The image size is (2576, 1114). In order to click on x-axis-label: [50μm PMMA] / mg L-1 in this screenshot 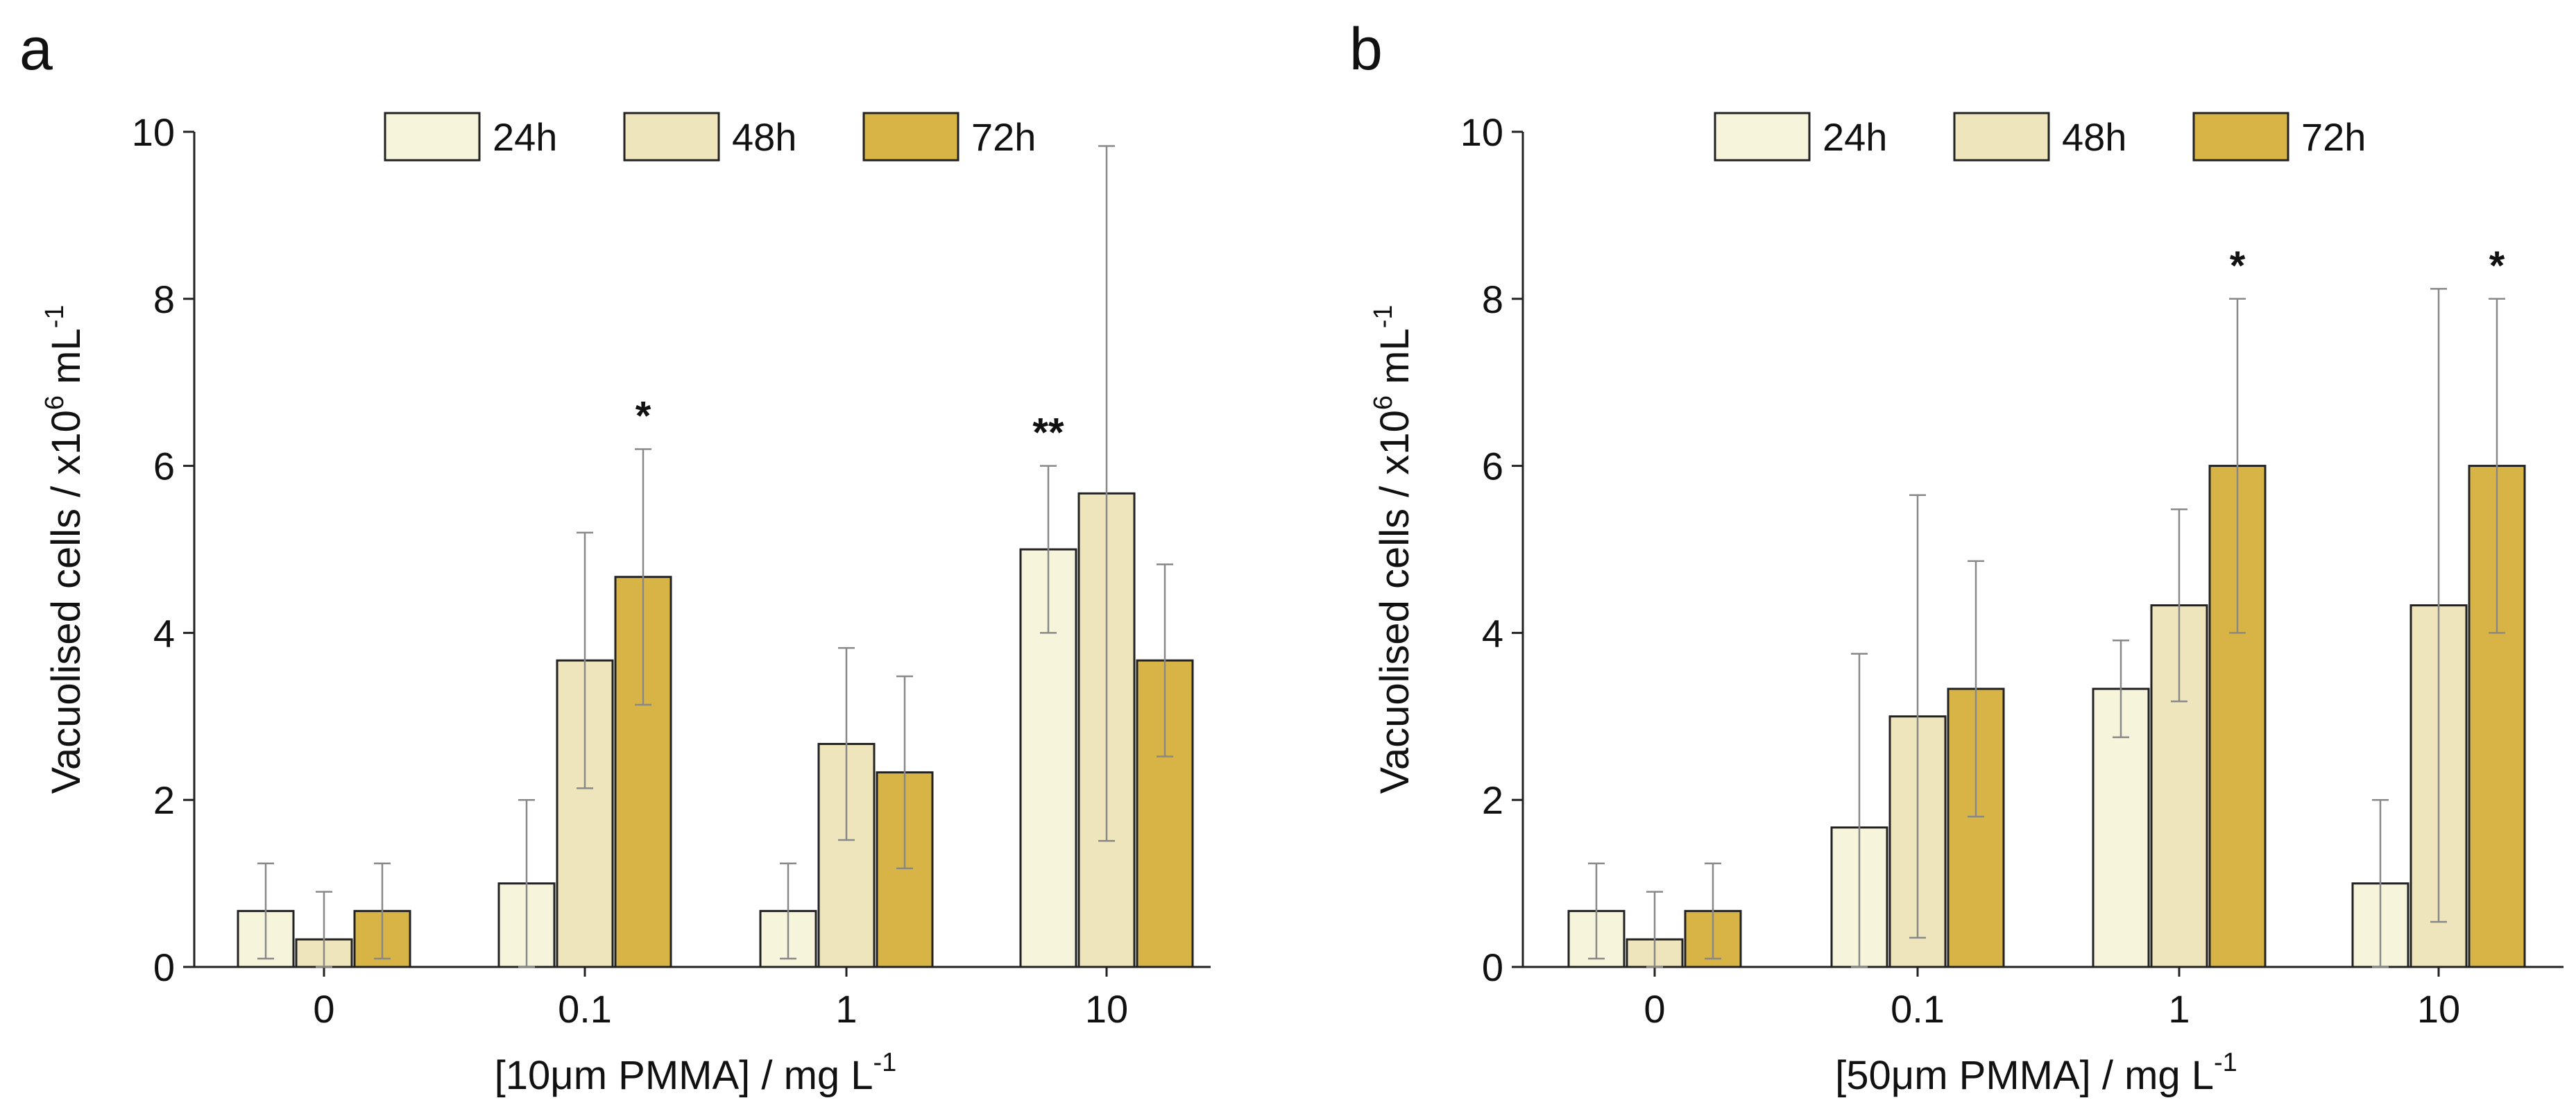, I will do `click(2036, 1073)`.